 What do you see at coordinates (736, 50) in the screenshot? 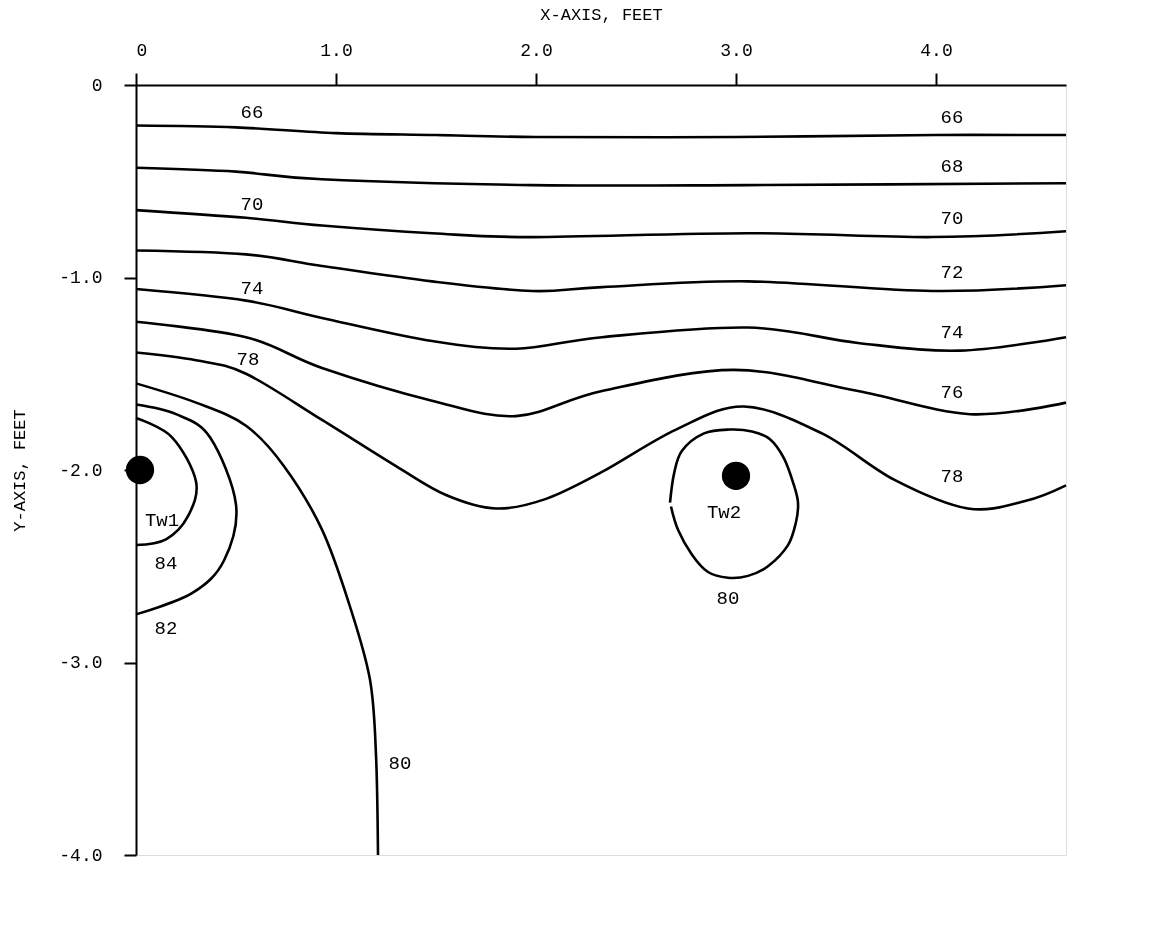
I see `x-tick-label: 3.0` at bounding box center [736, 50].